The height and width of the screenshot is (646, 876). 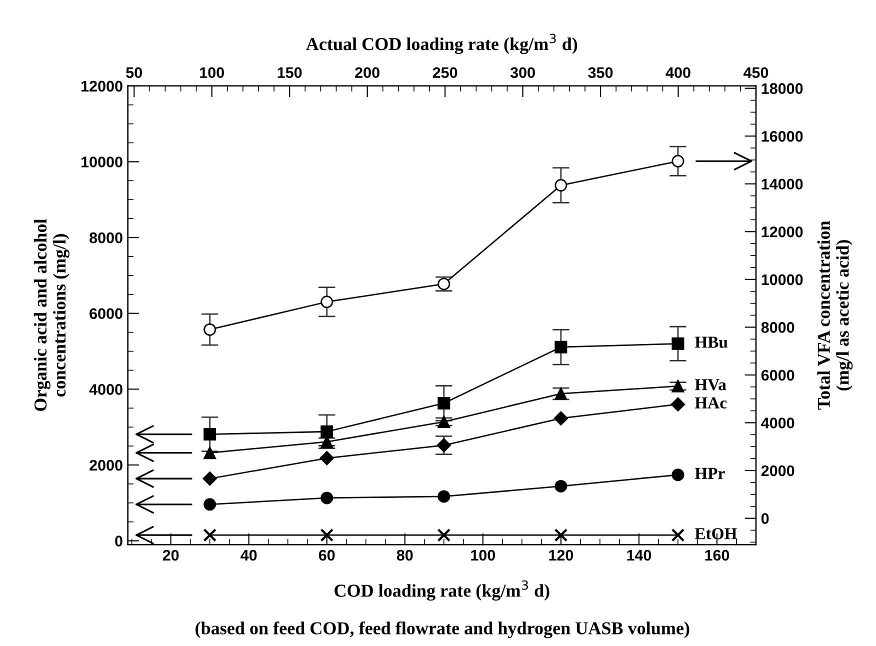 I want to click on x-axis-title: COD loading rate (kg/m$^{3}$ d), so click(x=442, y=590).